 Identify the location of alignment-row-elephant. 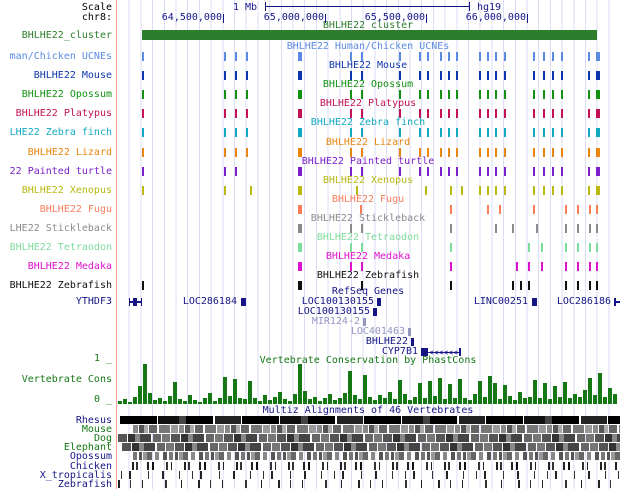
(371, 447).